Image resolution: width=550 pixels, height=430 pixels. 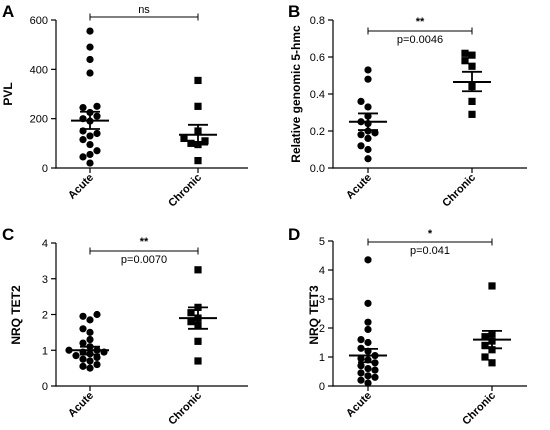 I want to click on y-axis-title: PVL, so click(x=8, y=93).